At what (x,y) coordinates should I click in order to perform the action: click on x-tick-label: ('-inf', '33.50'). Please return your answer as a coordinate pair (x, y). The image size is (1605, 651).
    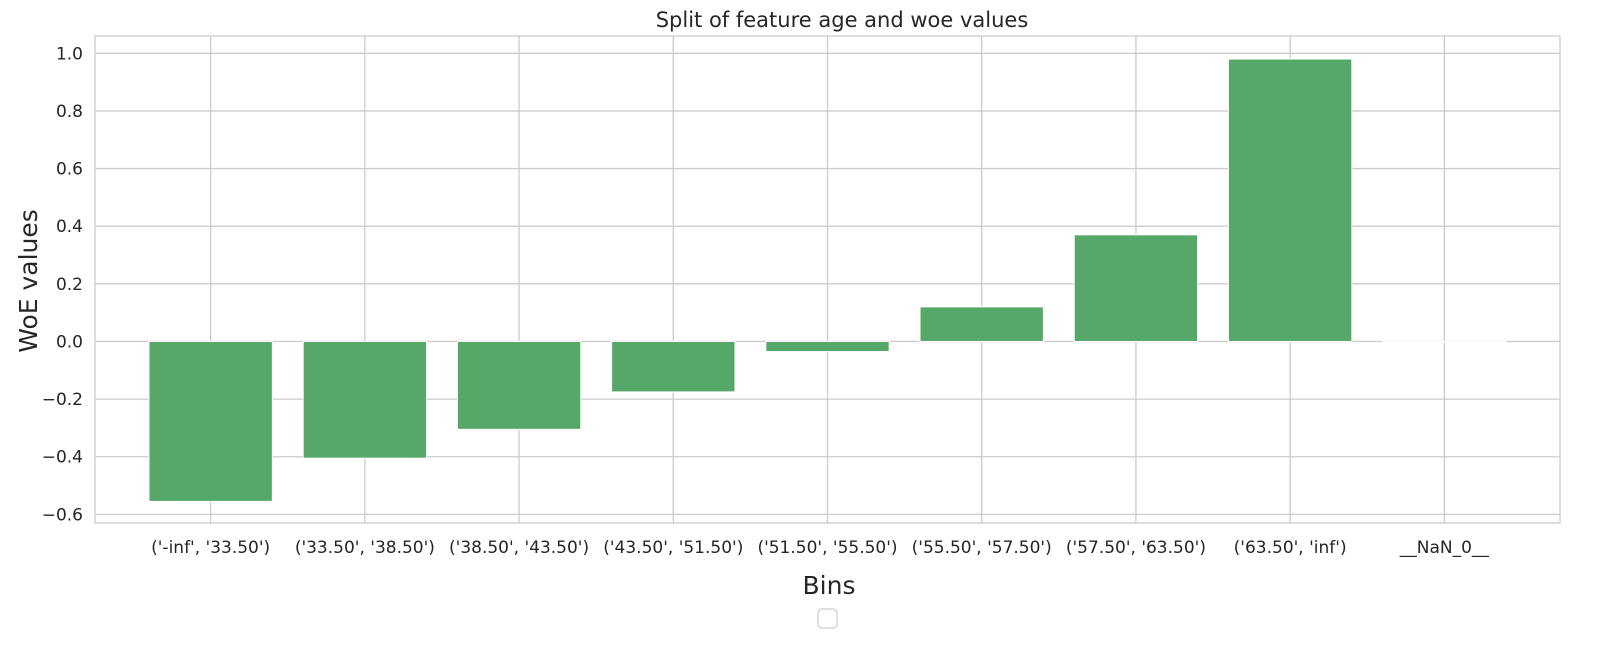
    Looking at the image, I should click on (210, 548).